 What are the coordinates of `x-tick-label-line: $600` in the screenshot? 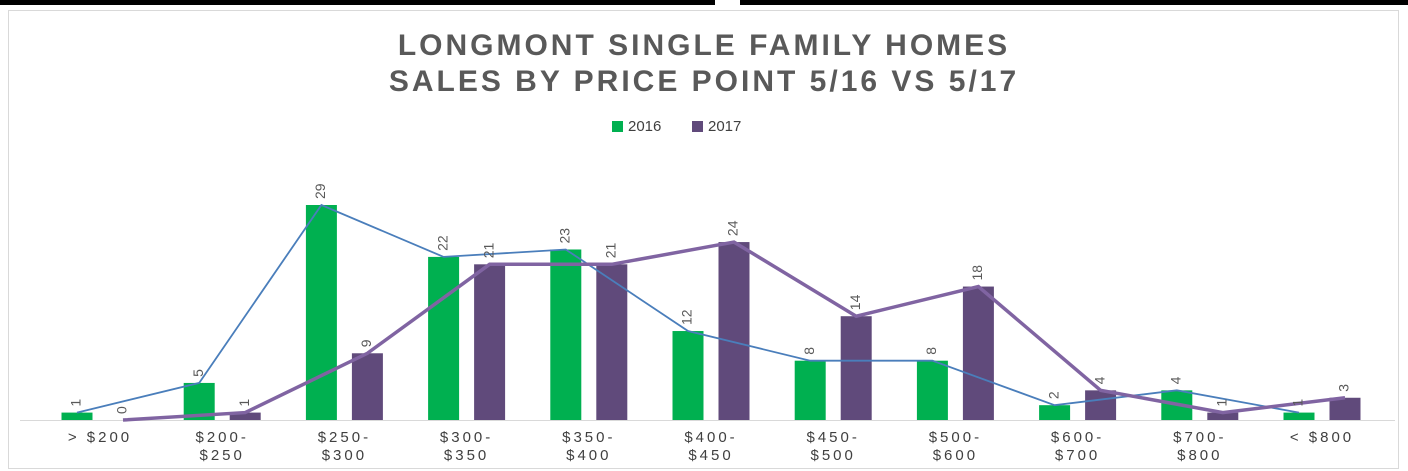 It's located at (955, 455).